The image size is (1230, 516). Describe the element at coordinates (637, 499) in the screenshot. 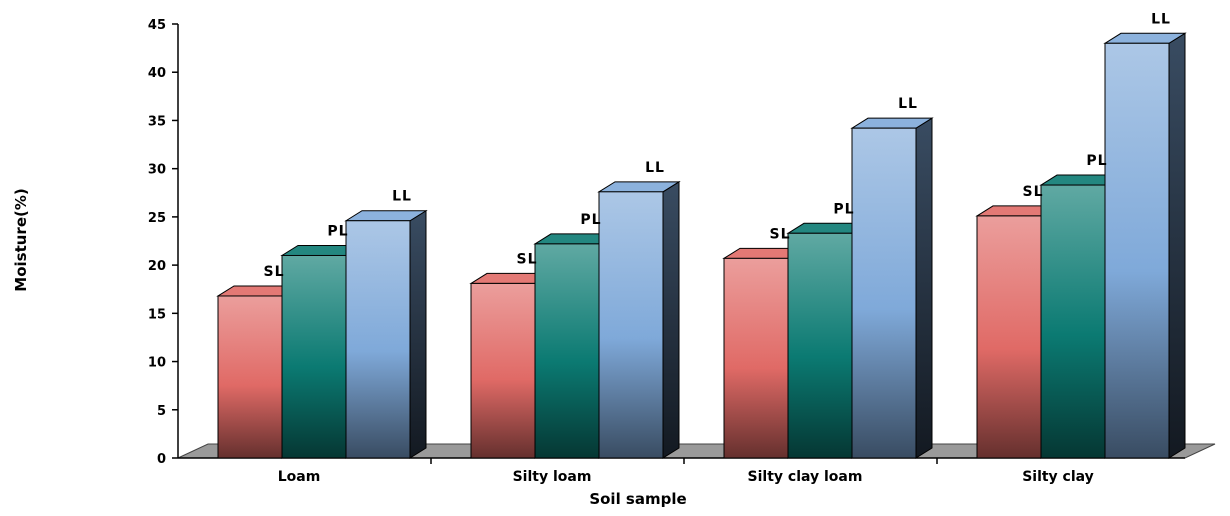

I see `x-axis-title: Soil sample` at that location.